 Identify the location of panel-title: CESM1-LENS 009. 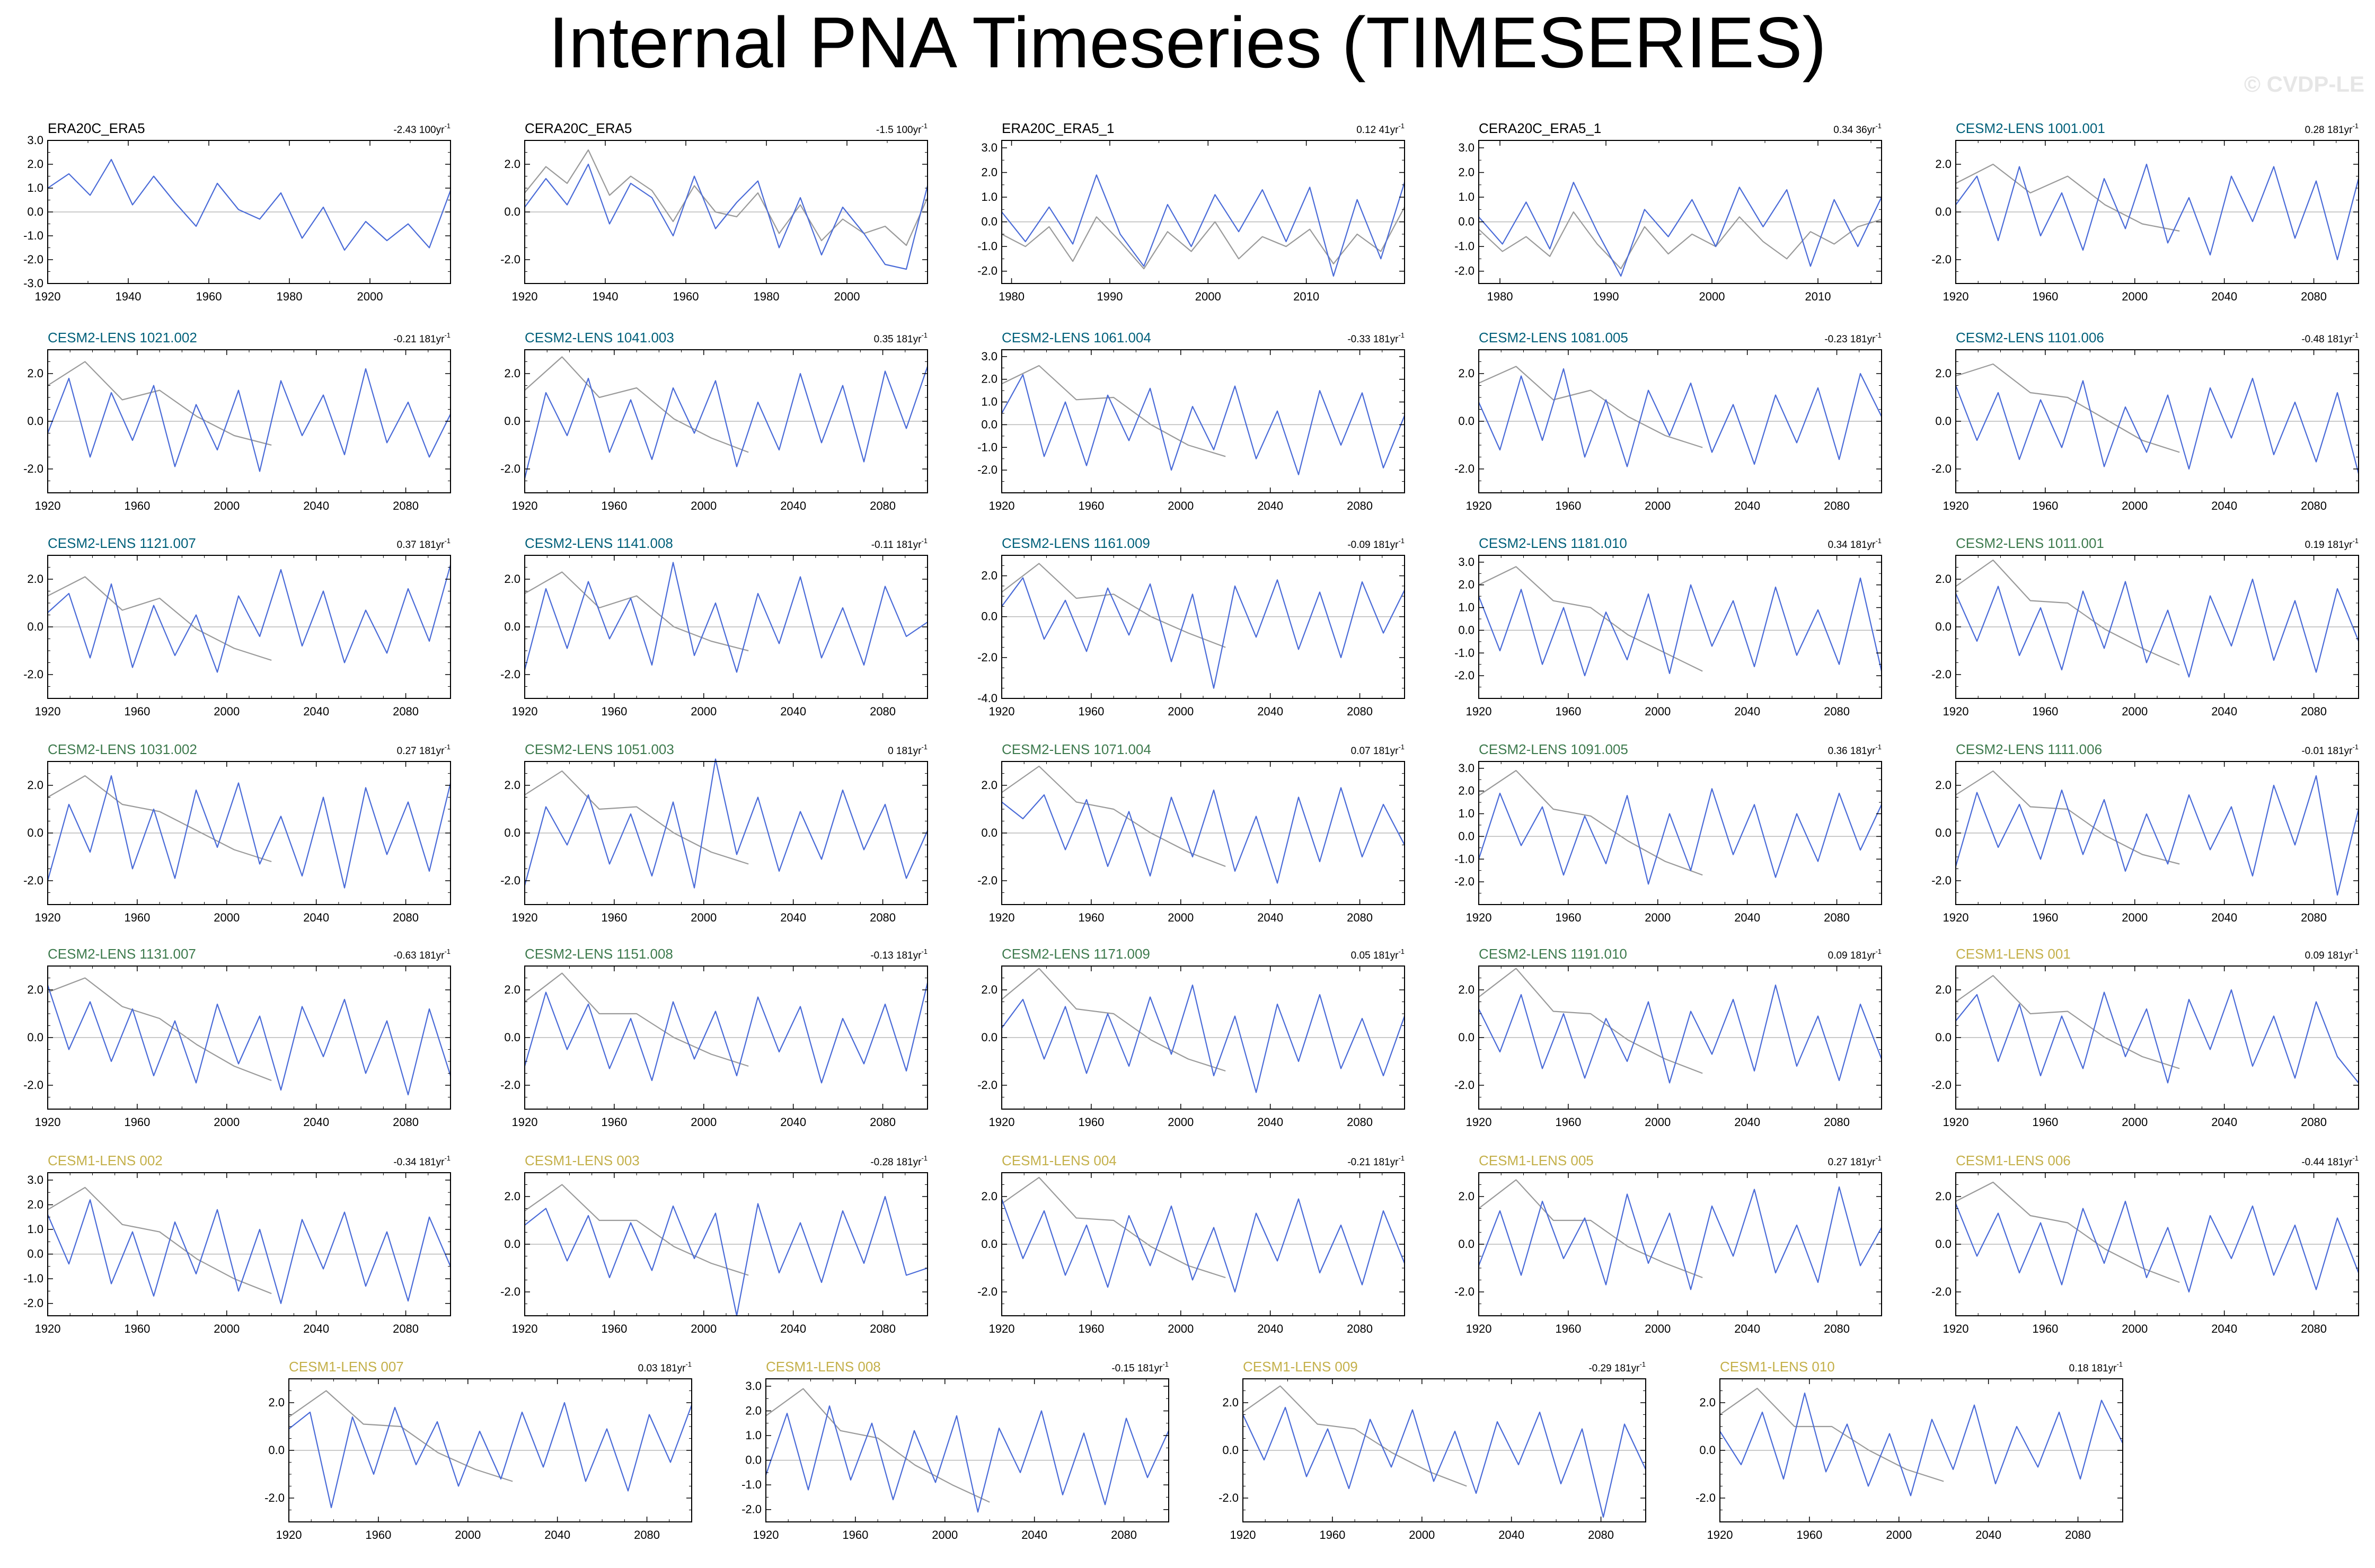
(1301, 1367).